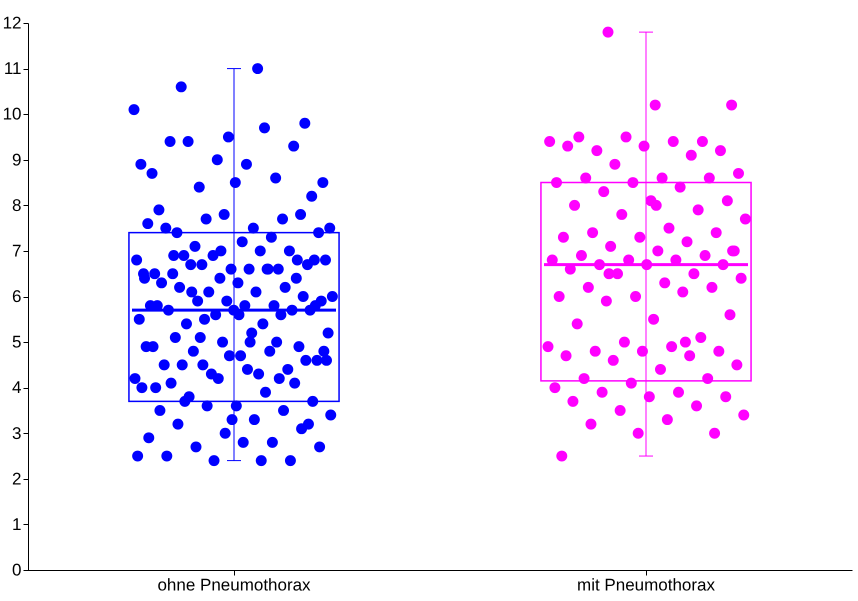 Image resolution: width=858 pixels, height=601 pixels. What do you see at coordinates (12, 23) in the screenshot?
I see `y-tick-label: 12` at bounding box center [12, 23].